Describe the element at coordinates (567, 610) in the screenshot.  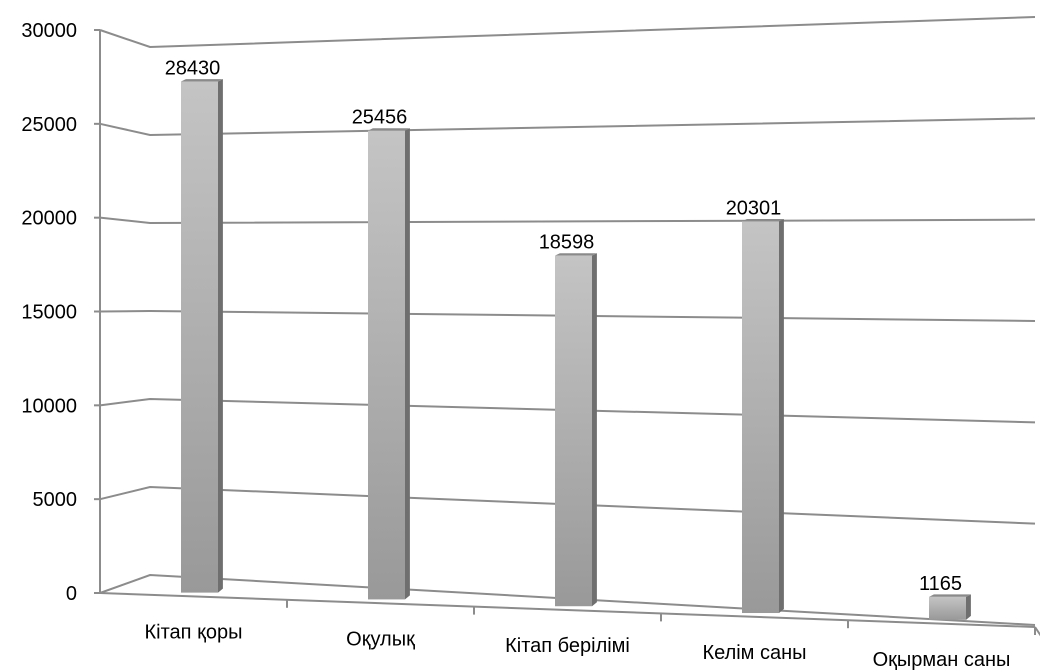
I see `x-axis-line` at that location.